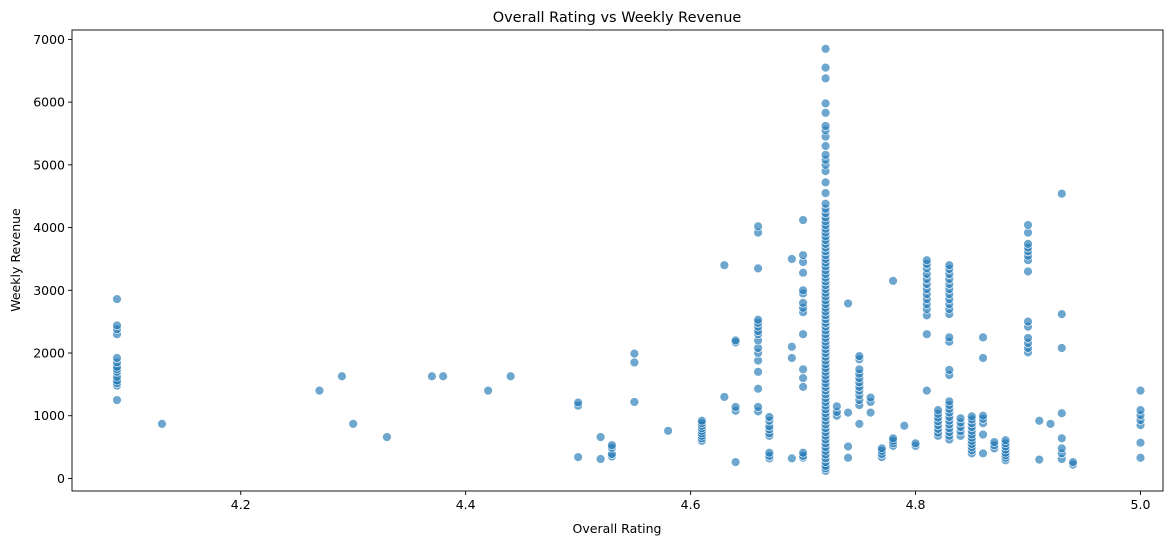 This screenshot has height=545, width=1169. I want to click on y-axis: 0 1000 2000 3000 4000 5000 6000 7000, so click(52, 259).